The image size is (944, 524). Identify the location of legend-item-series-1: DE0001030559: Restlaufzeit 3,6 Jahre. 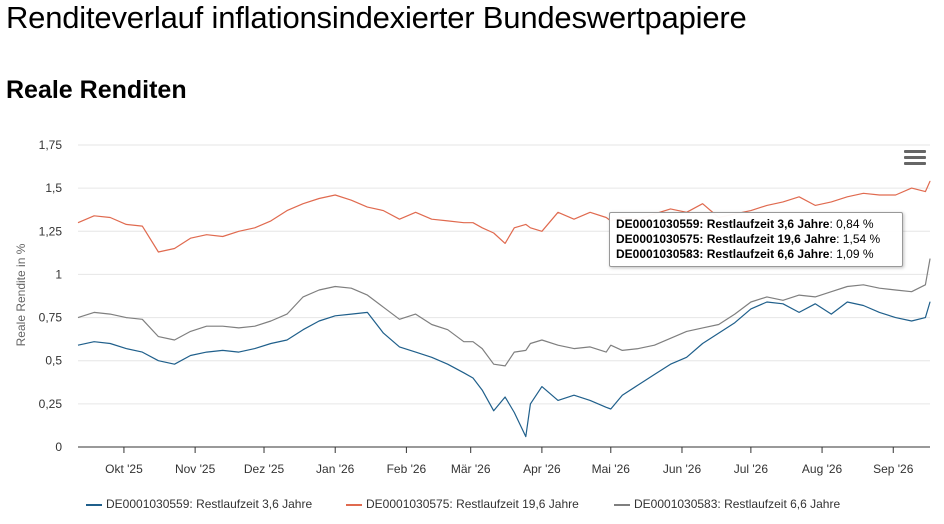
(199, 504).